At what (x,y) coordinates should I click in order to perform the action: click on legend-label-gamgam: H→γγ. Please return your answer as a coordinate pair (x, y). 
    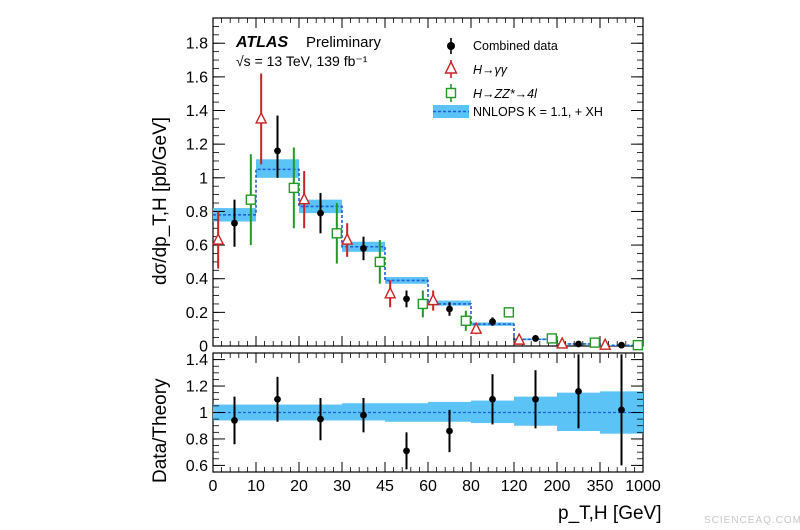
    Looking at the image, I should click on (490, 70).